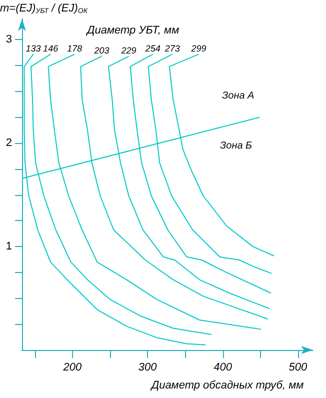 Image resolution: width=326 pixels, height=398 pixels. What do you see at coordinates (223, 368) in the screenshot?
I see `x-tick-label: 400` at bounding box center [223, 368].